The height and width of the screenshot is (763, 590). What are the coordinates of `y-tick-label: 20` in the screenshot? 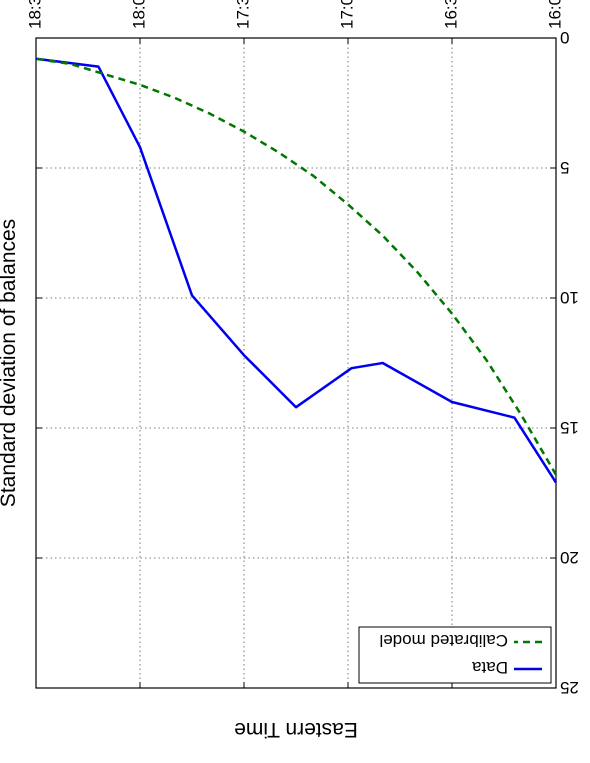 It's located at (569, 557).